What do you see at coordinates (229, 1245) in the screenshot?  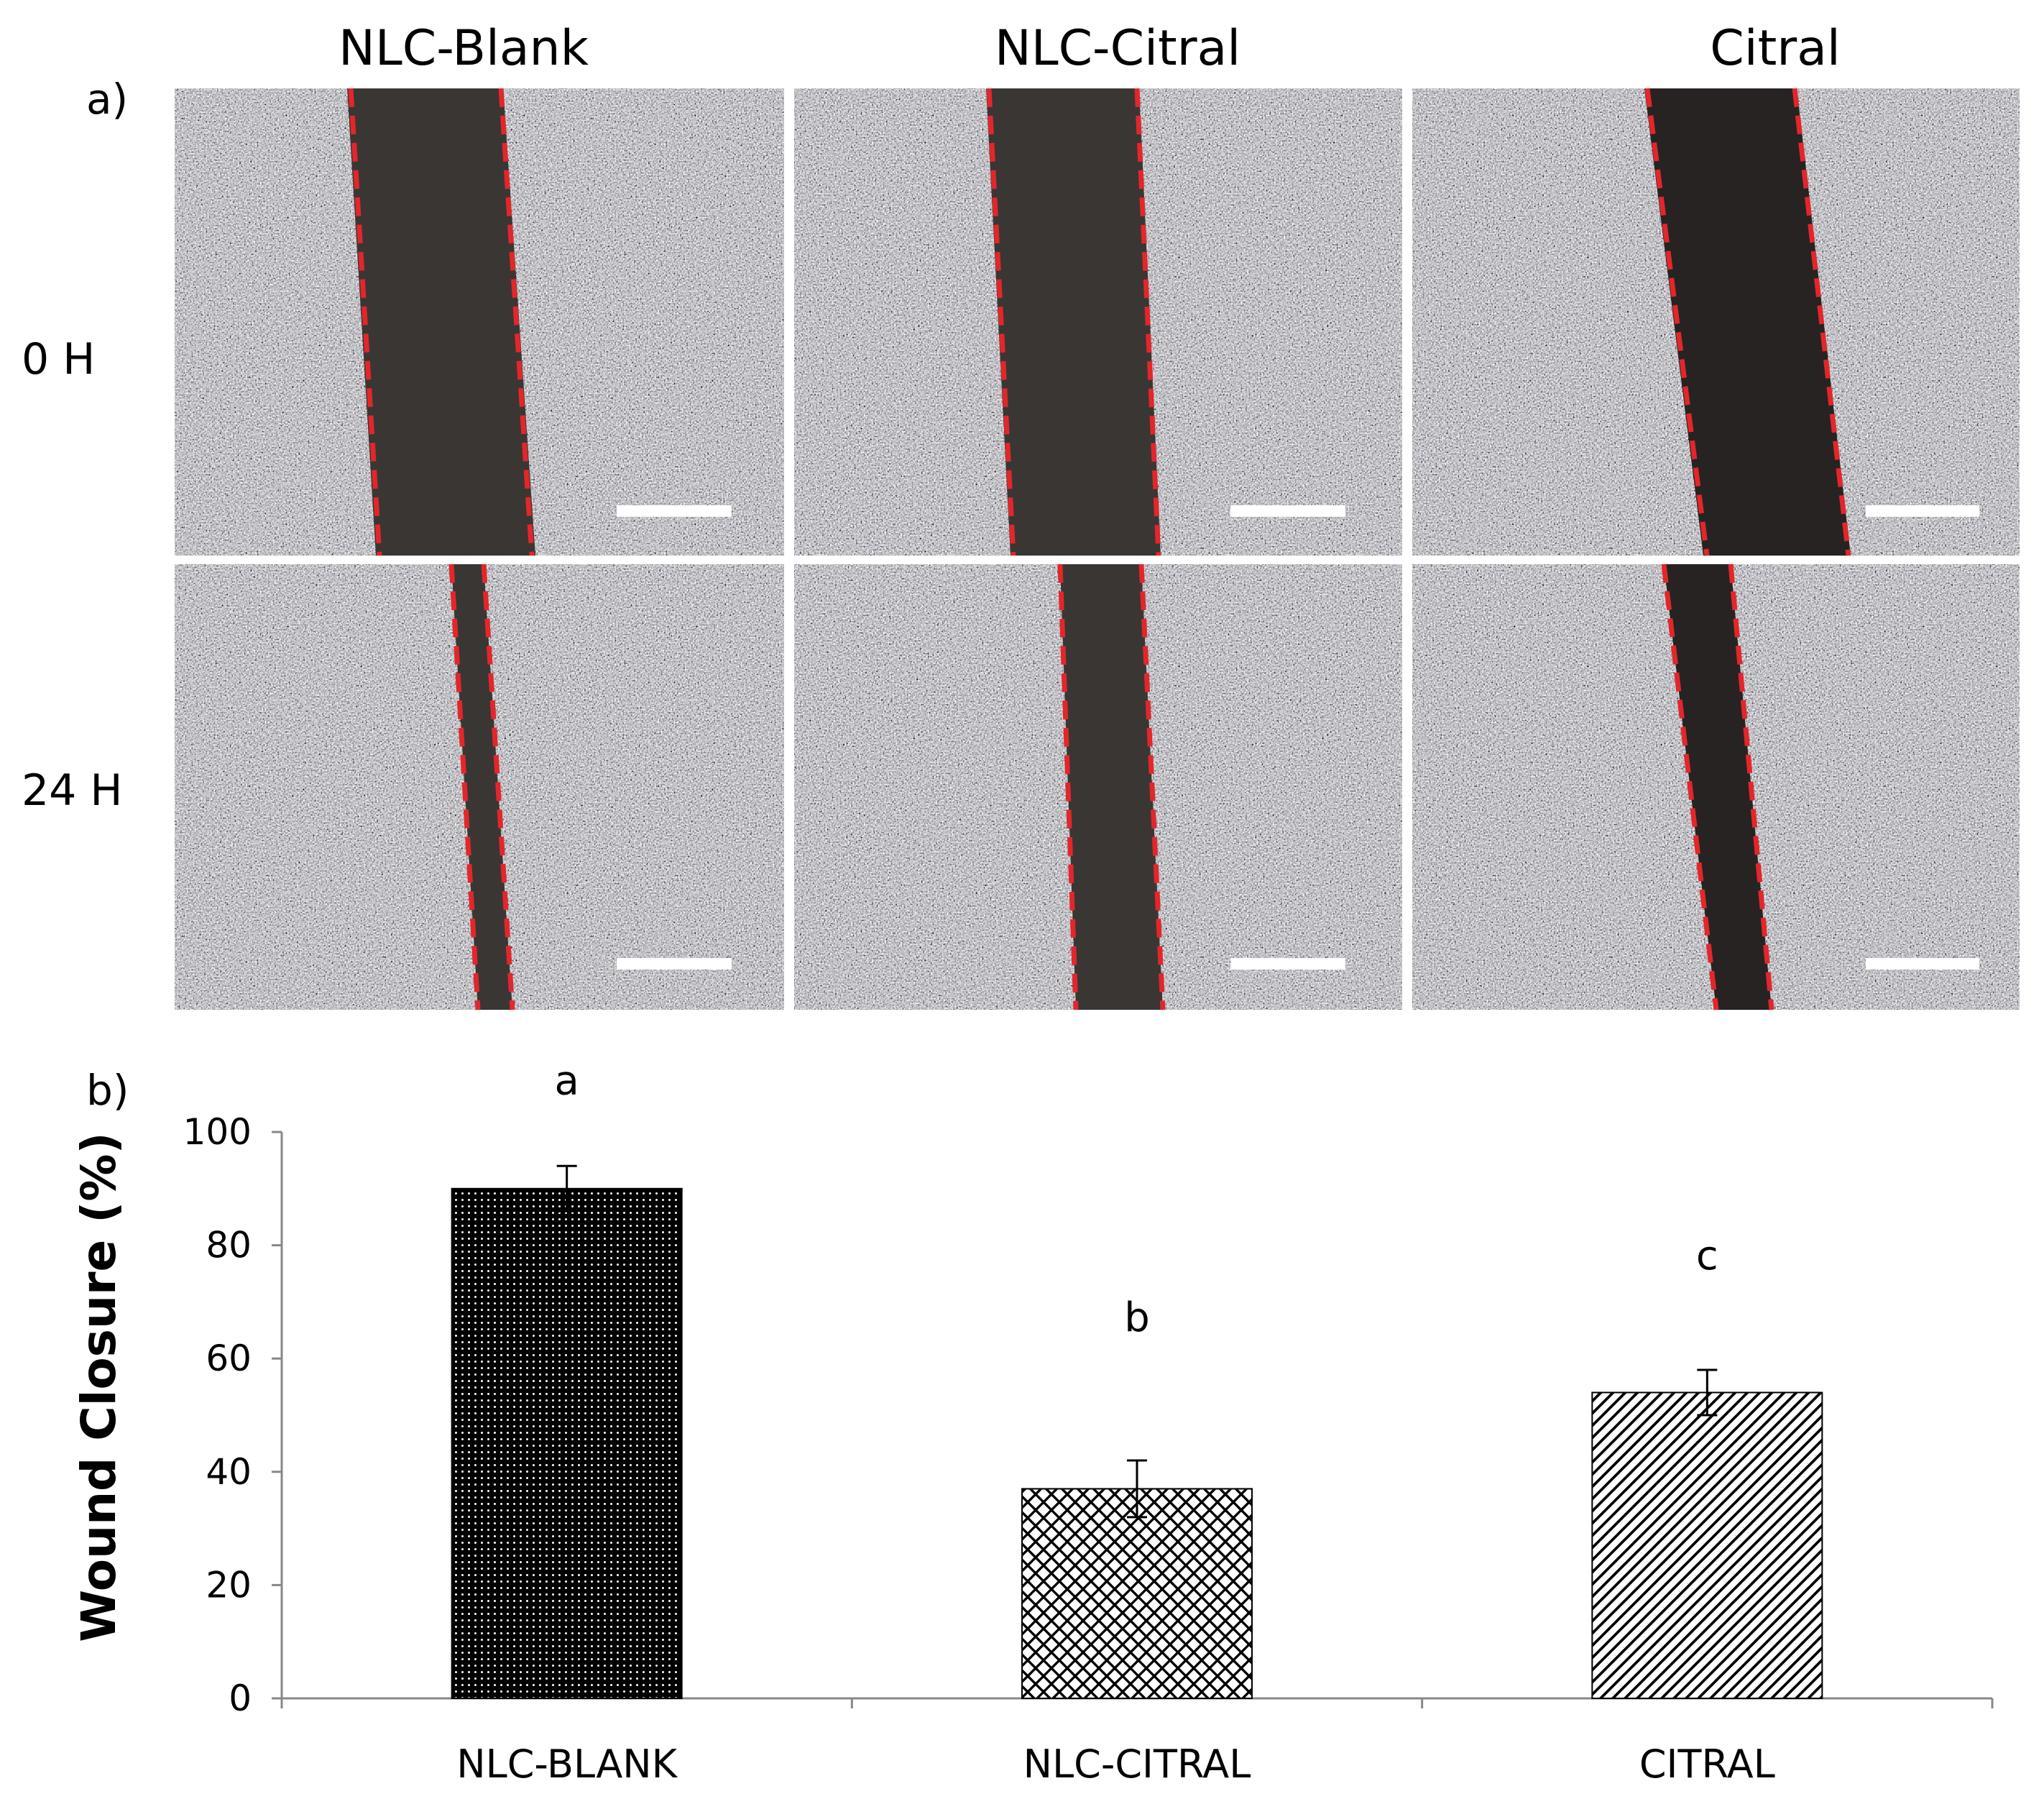 I see `y-tick-label: 80` at bounding box center [229, 1245].